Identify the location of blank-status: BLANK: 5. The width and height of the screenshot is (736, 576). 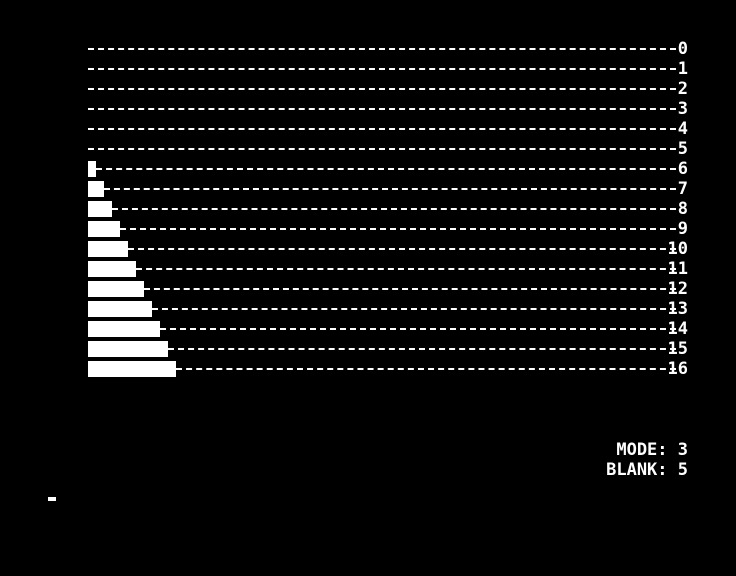
(647, 470).